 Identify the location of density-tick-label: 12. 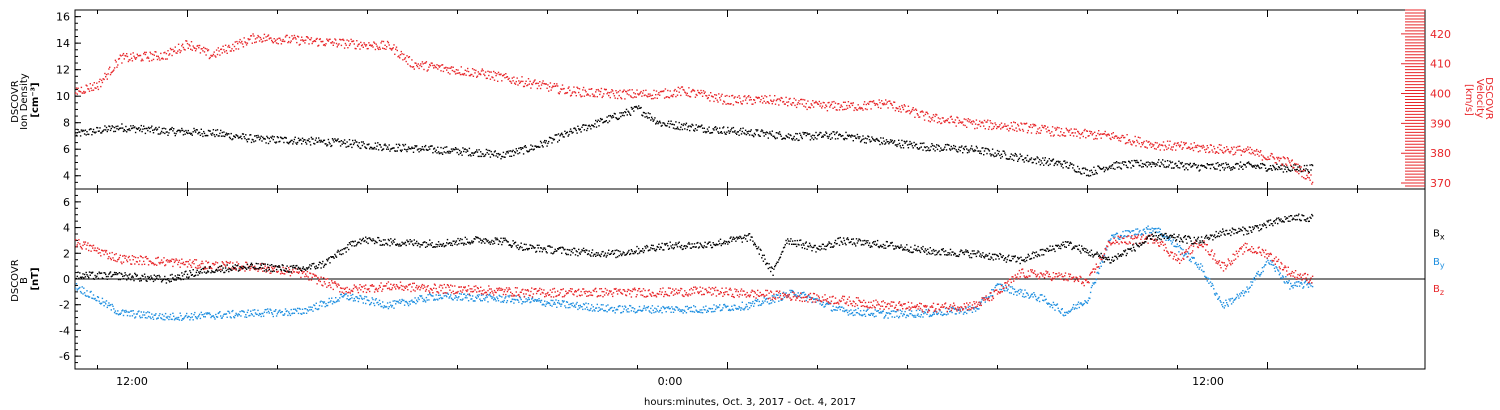
(63, 70).